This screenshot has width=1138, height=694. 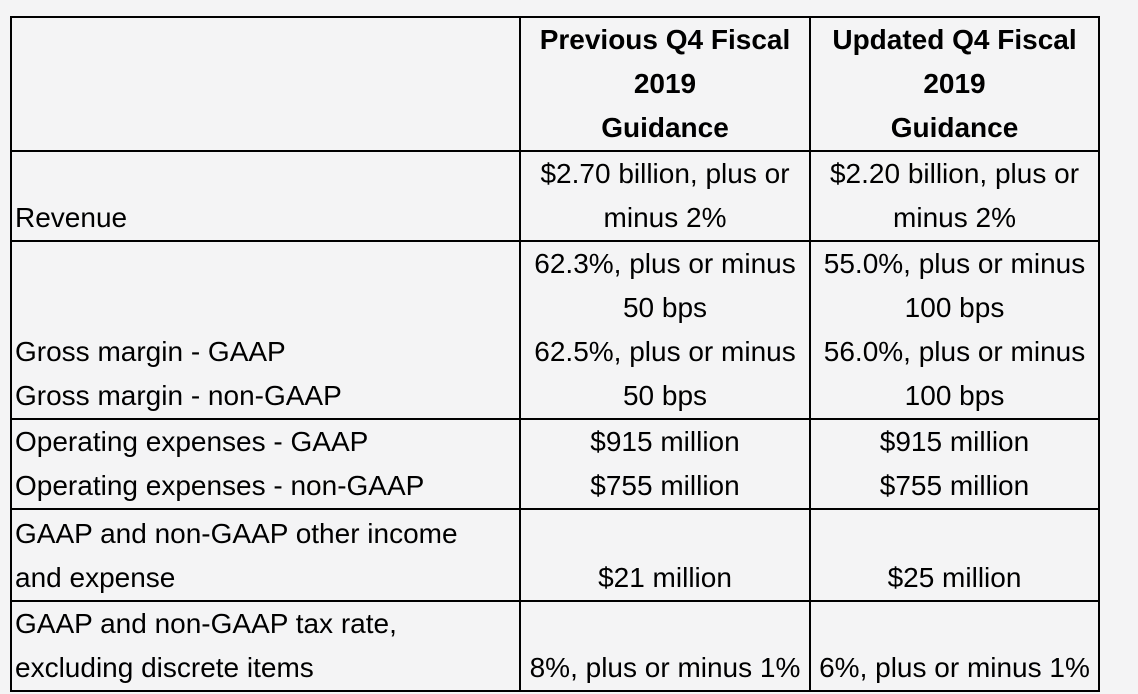 I want to click on previous-value: 8%, plus or minus 1%, so click(x=665, y=646).